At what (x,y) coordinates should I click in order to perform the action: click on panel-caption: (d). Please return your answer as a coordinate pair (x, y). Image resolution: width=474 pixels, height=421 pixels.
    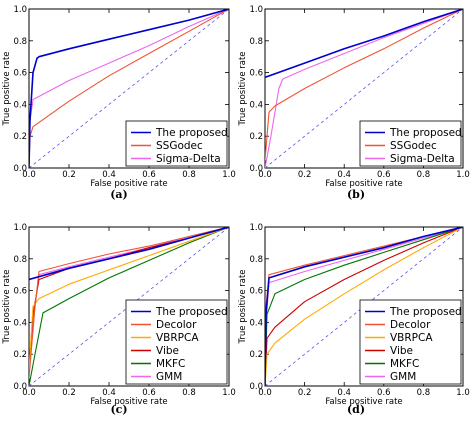
    Looking at the image, I should click on (356, 409).